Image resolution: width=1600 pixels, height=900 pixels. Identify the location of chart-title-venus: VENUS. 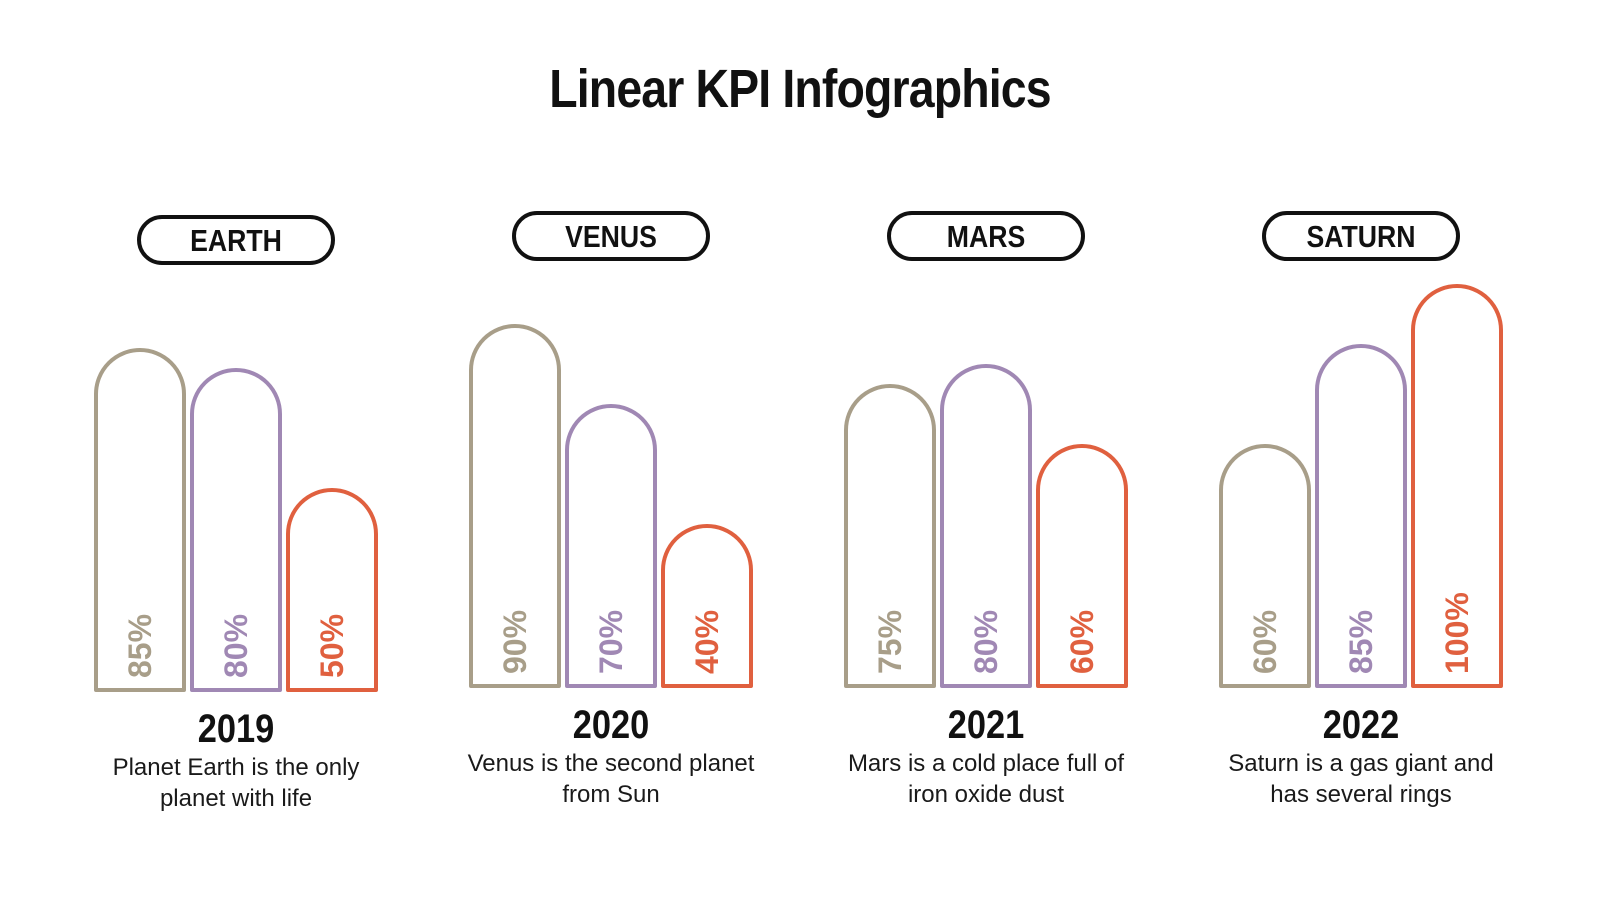
(611, 237).